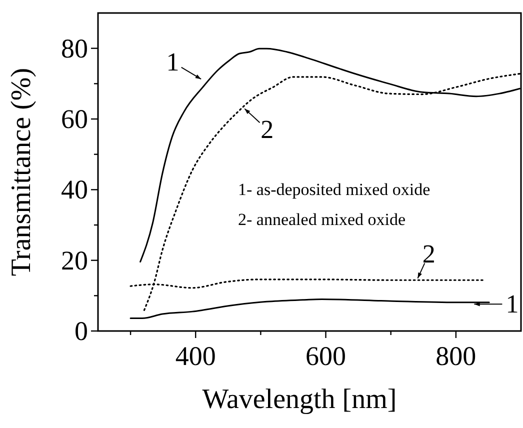 The image size is (523, 428). I want to click on annotation: 2- annealed mixed oxide, so click(322, 219).